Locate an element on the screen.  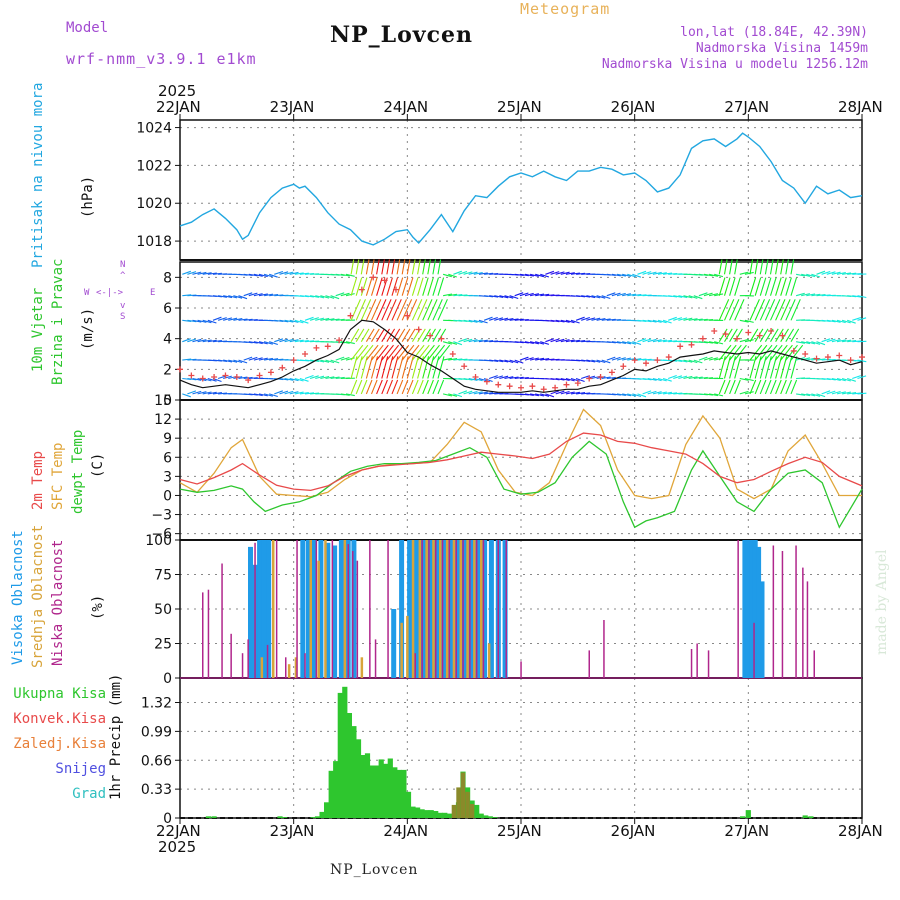
y-tick-label: 1020 is located at coordinates (154, 204).